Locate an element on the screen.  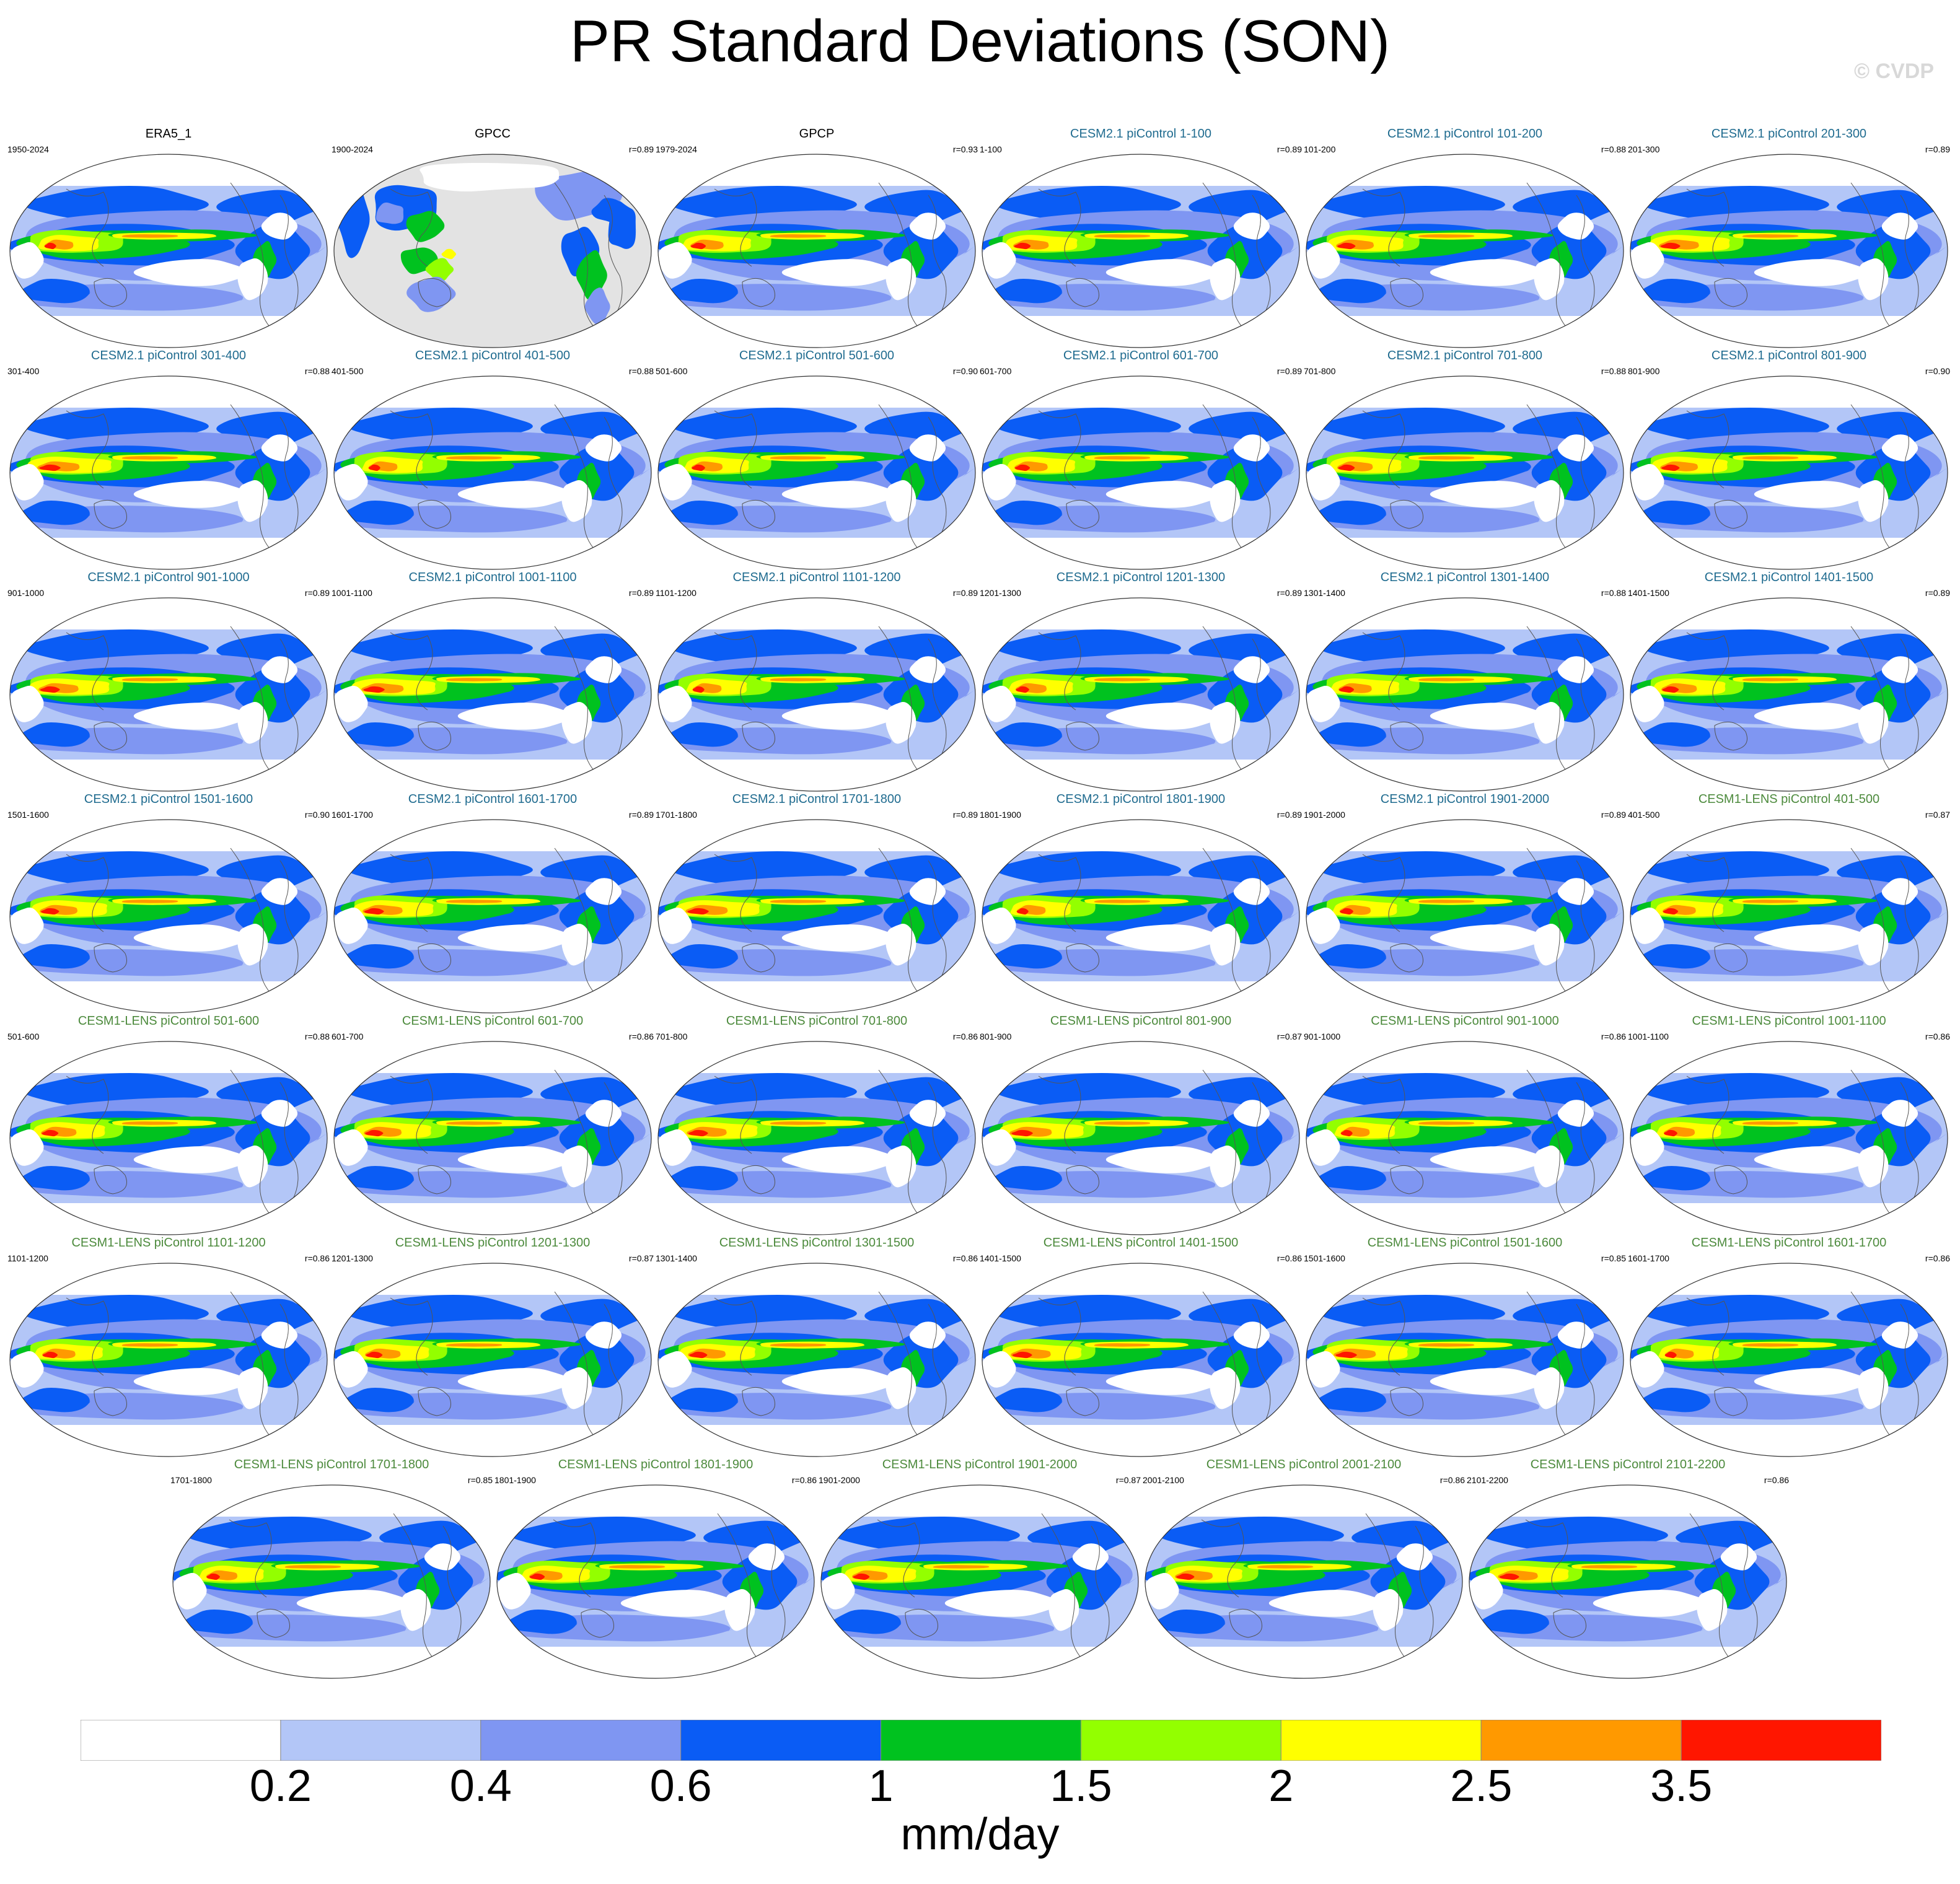
panel-period: 201-300 is located at coordinates (1644, 149).